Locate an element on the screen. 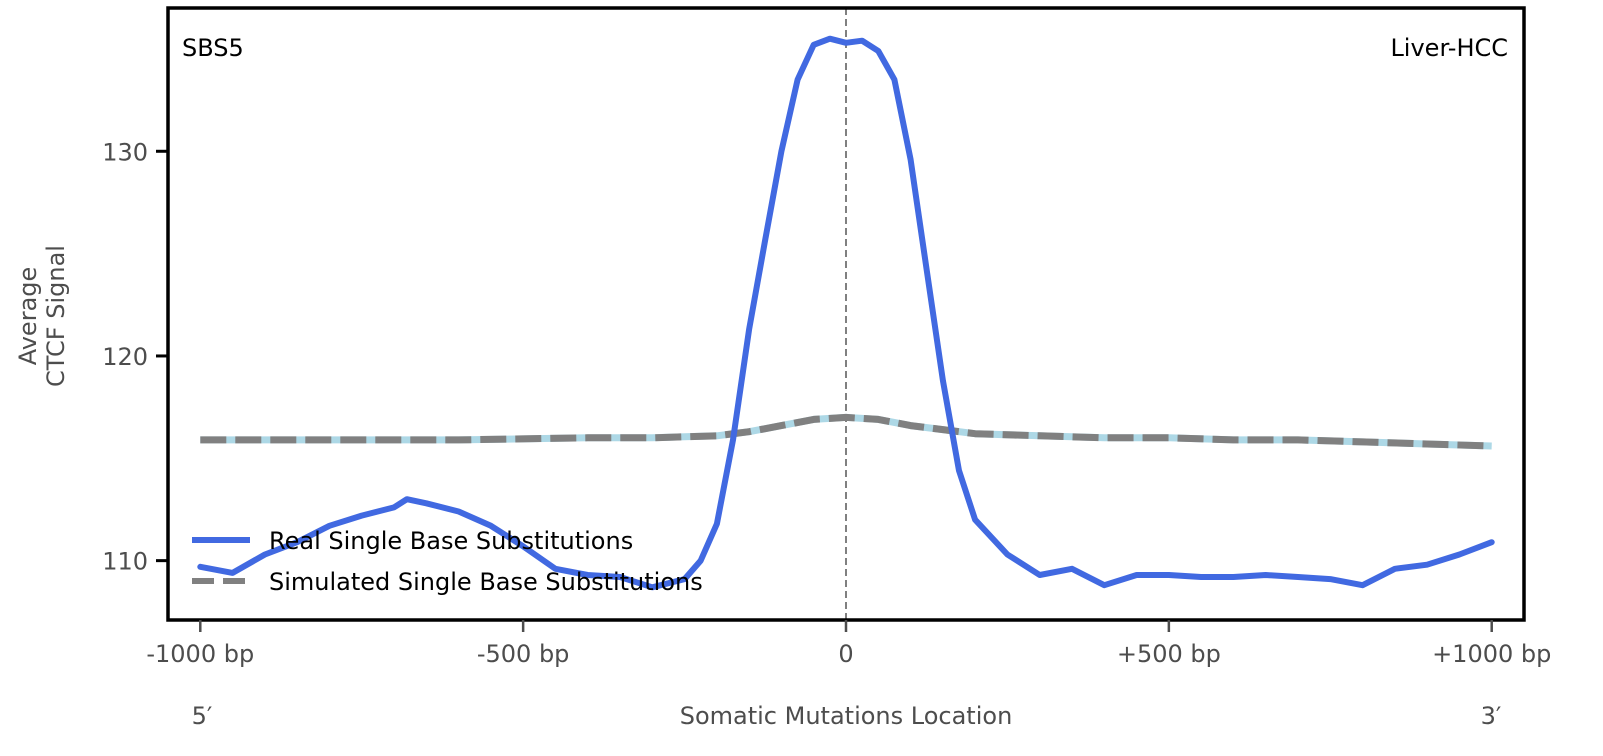  y-axis-title-line-1: Average is located at coordinates (28, 316).